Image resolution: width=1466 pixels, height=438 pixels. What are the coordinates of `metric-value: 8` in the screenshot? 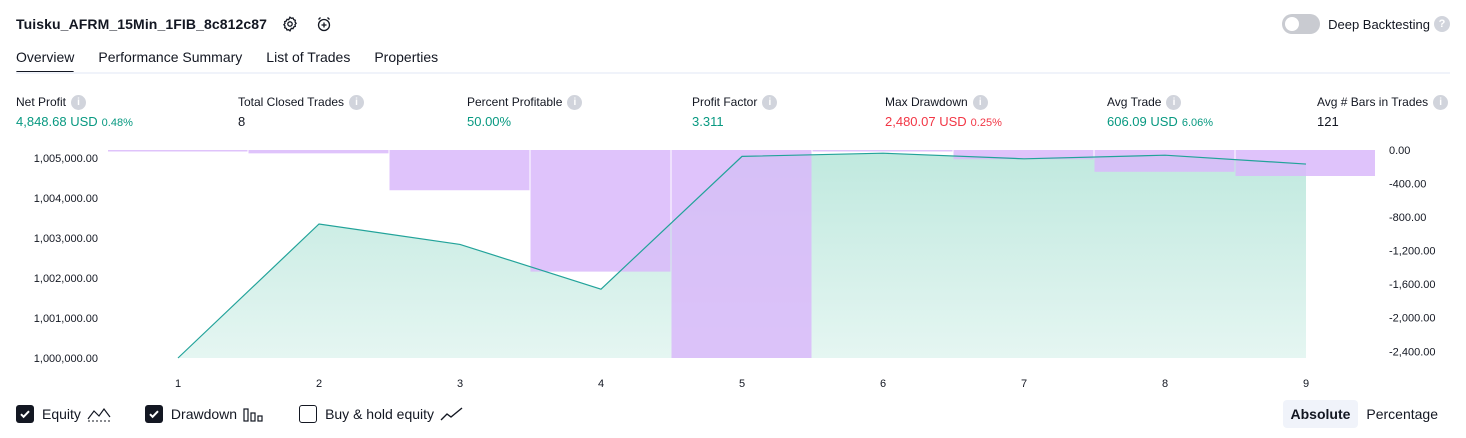 It's located at (242, 121).